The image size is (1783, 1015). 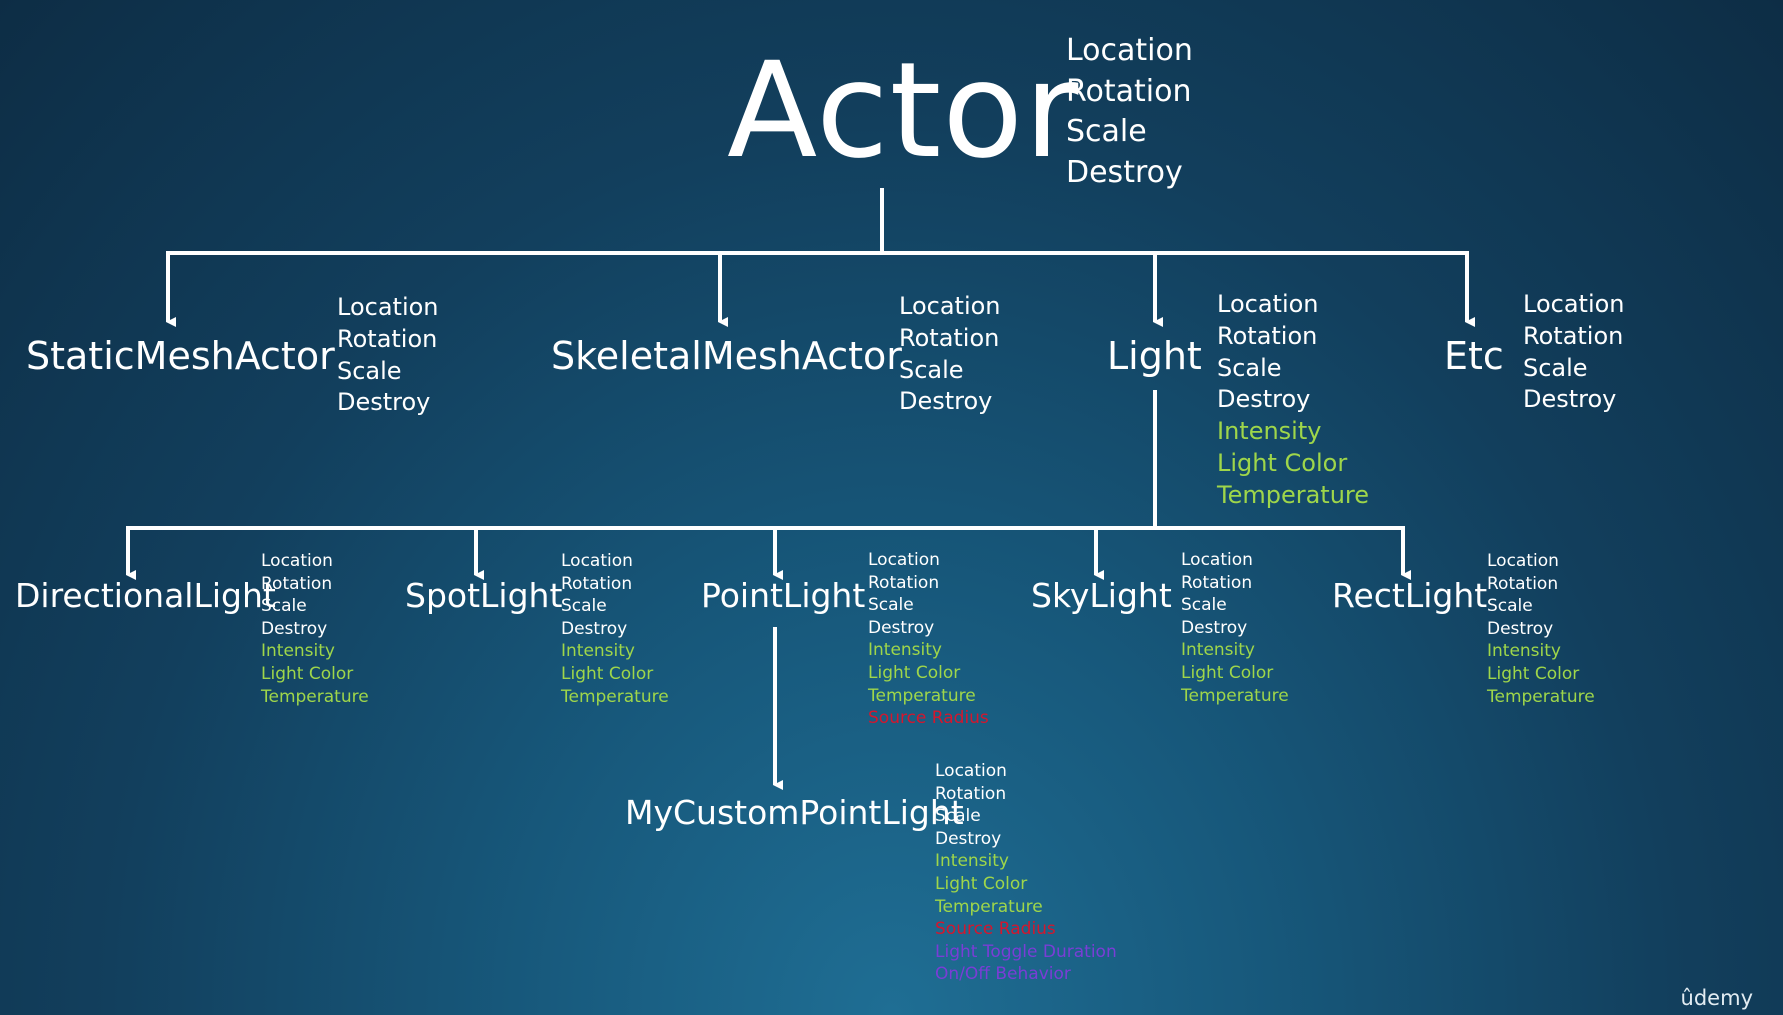 I want to click on point-light-label: PointLight, so click(x=783, y=595).